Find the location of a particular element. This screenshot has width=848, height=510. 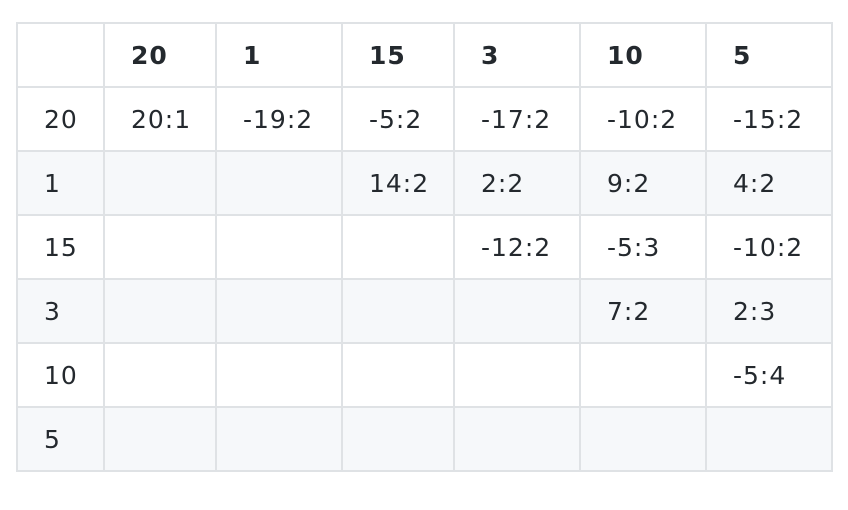

table-cell: 4:2 is located at coordinates (769, 183).